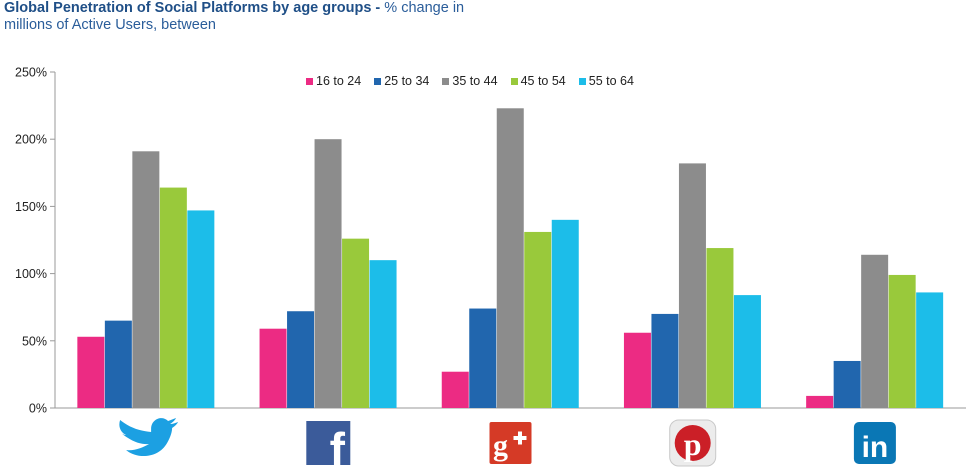  I want to click on legend-item-2: 35 to 44, so click(470, 81).